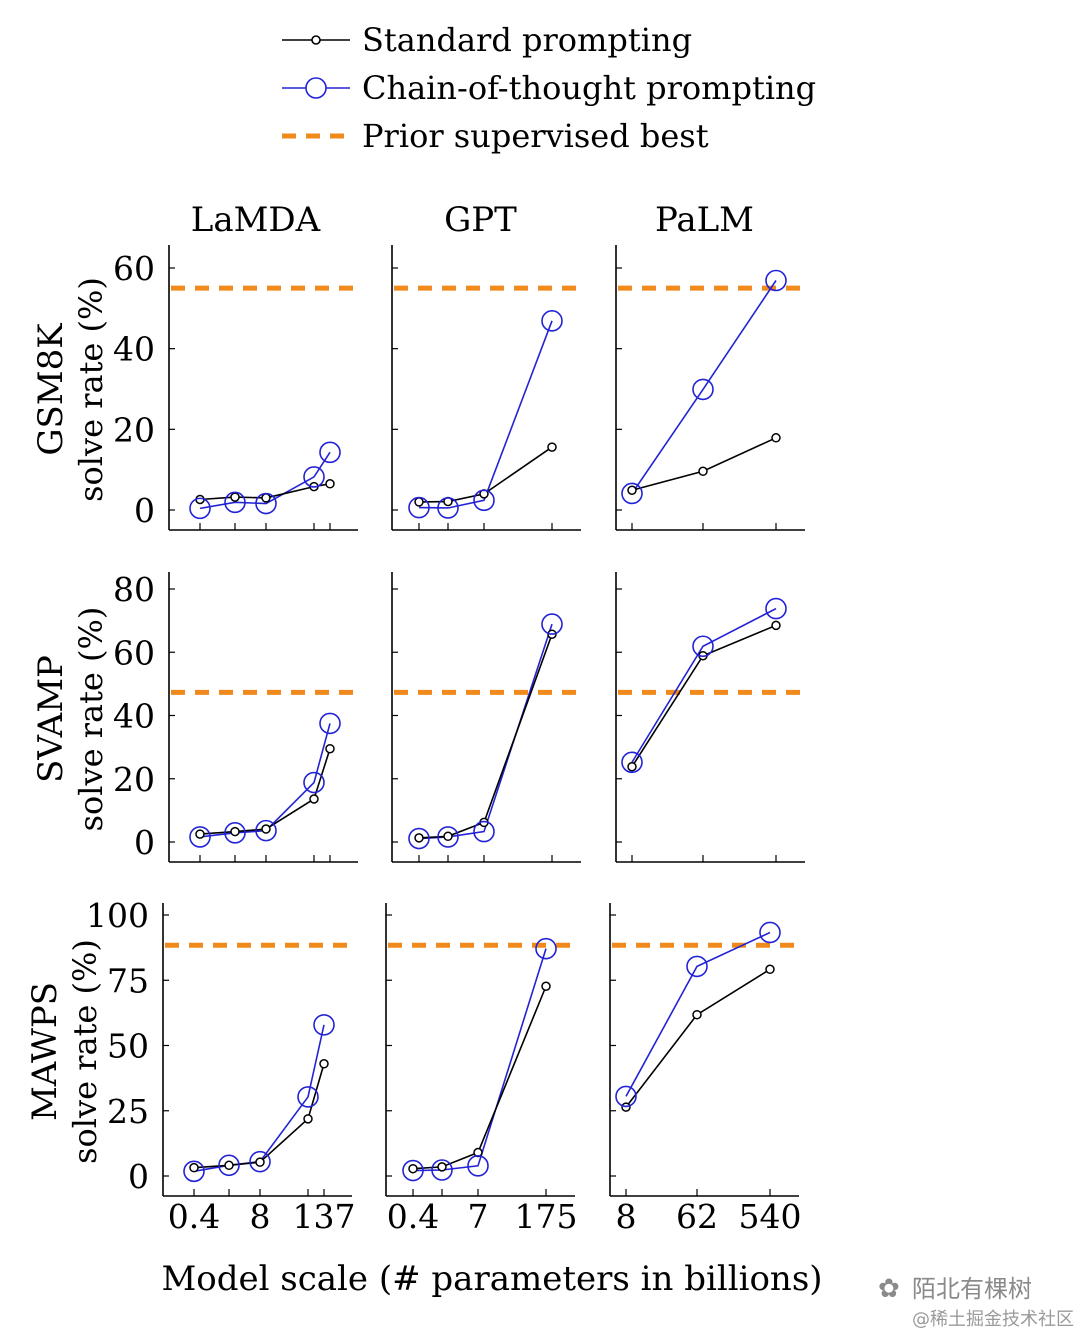 This screenshot has height=1336, width=1080. I want to click on row-ylabel: solve rate (%), so click(91, 389).